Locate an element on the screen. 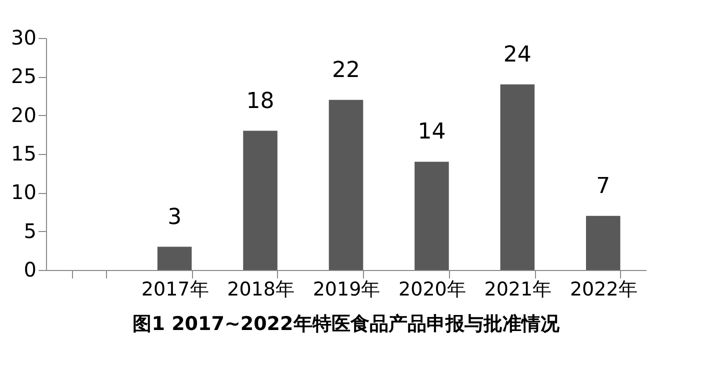  y-tick-label: 30 is located at coordinates (23, 38).